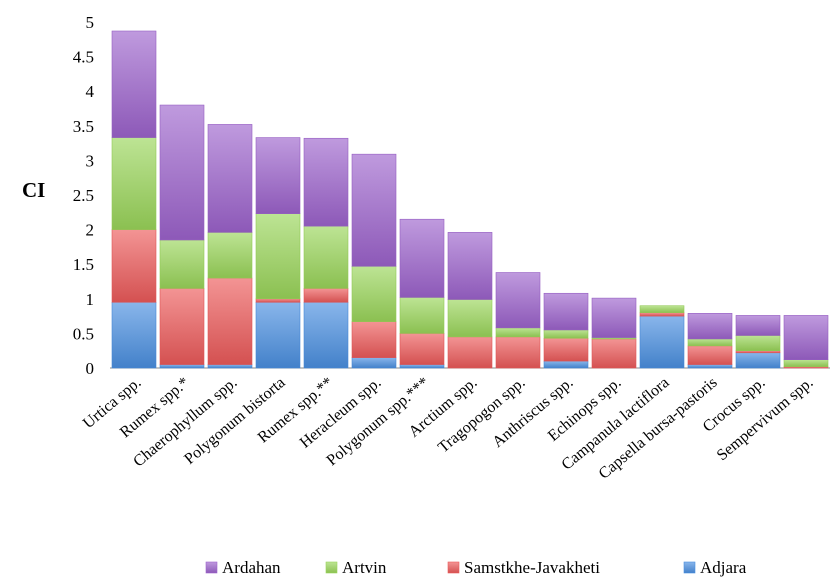 This screenshot has height=586, width=830. I want to click on y-tick-label: 2.5, so click(83, 195).